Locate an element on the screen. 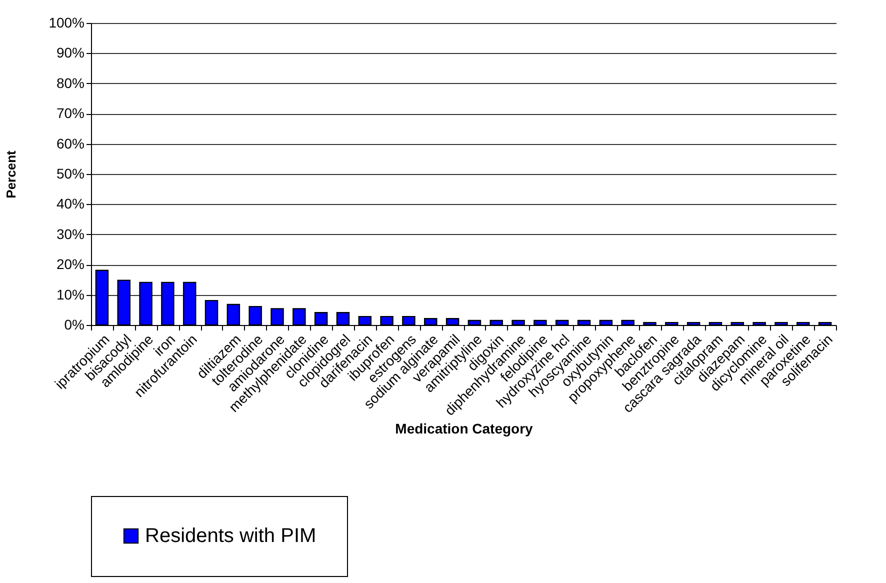  y-tick-label: 10% is located at coordinates (70, 294).